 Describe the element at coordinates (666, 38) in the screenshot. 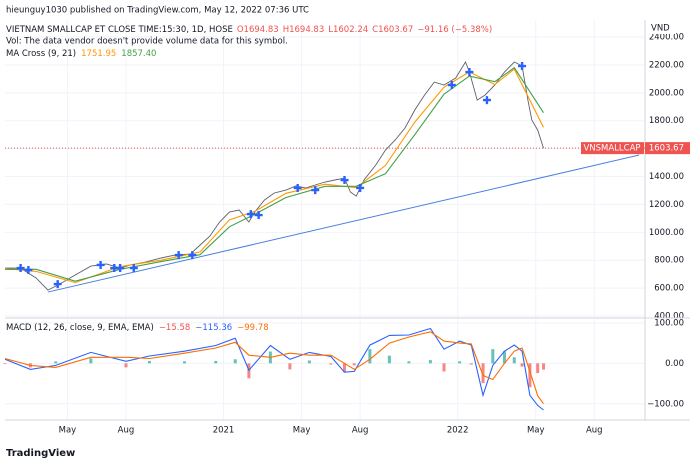

I see `y-tick-label: 2400.00` at that location.